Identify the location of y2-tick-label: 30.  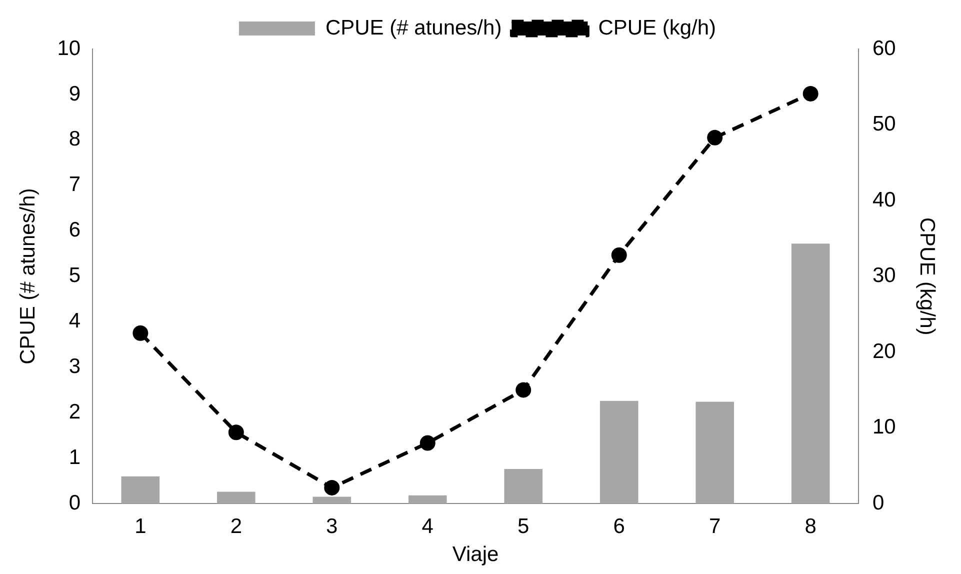
(884, 276).